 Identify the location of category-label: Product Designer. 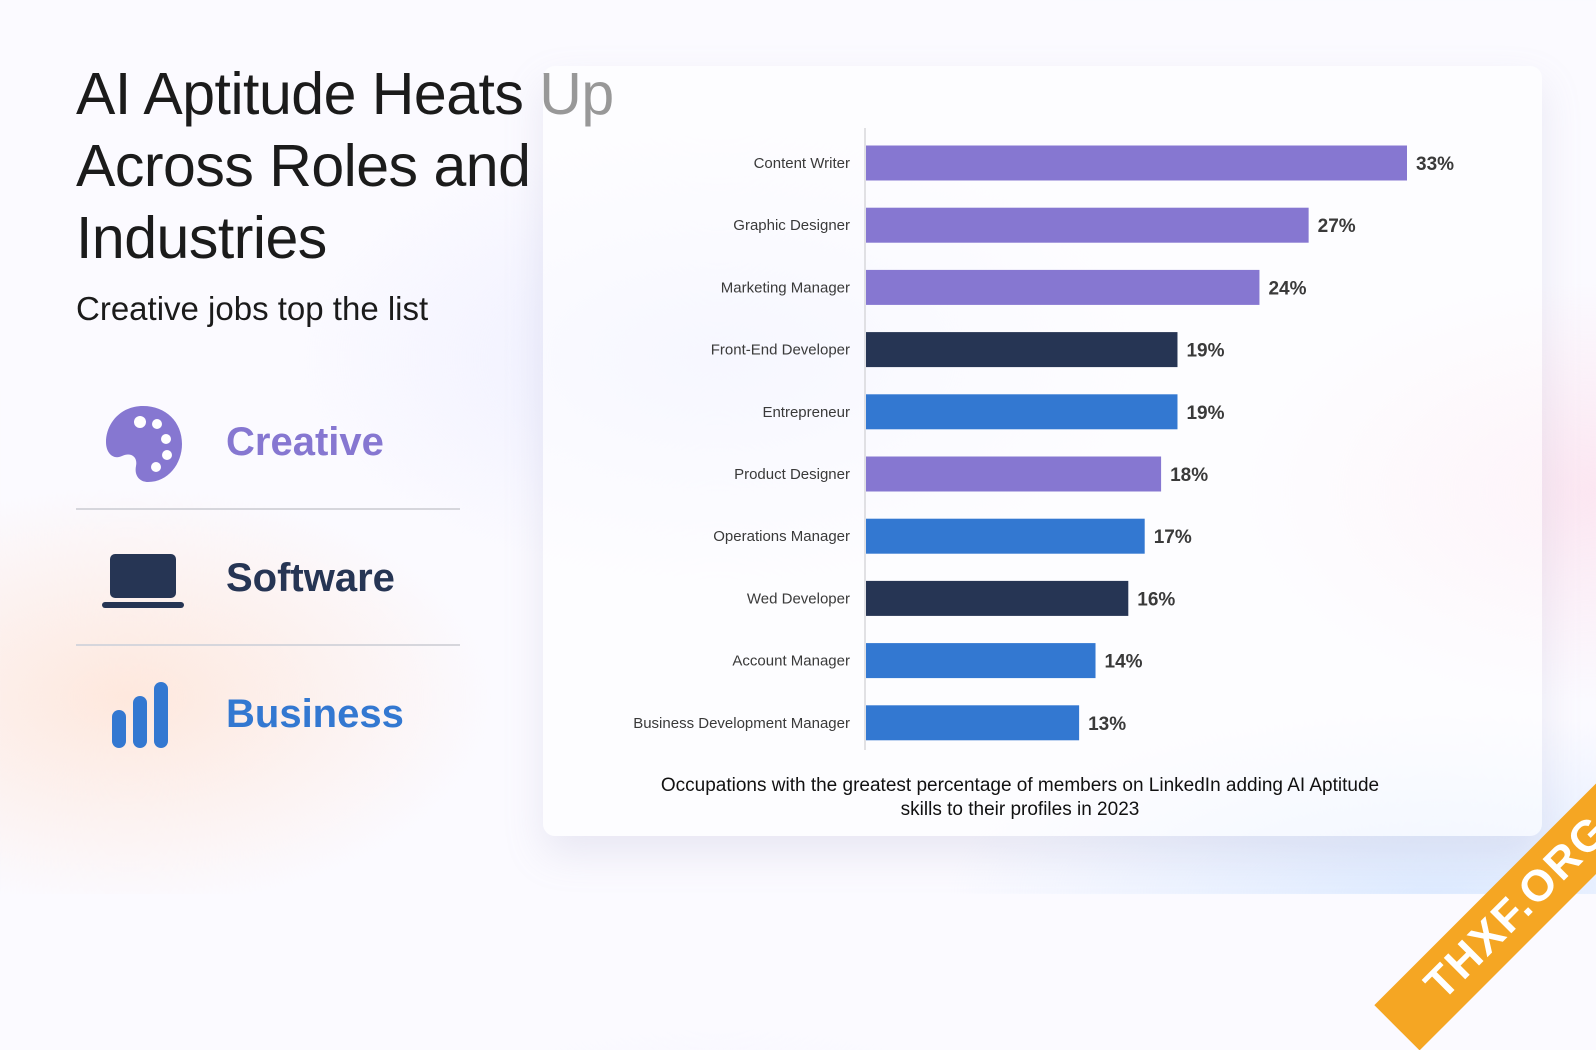
(792, 474).